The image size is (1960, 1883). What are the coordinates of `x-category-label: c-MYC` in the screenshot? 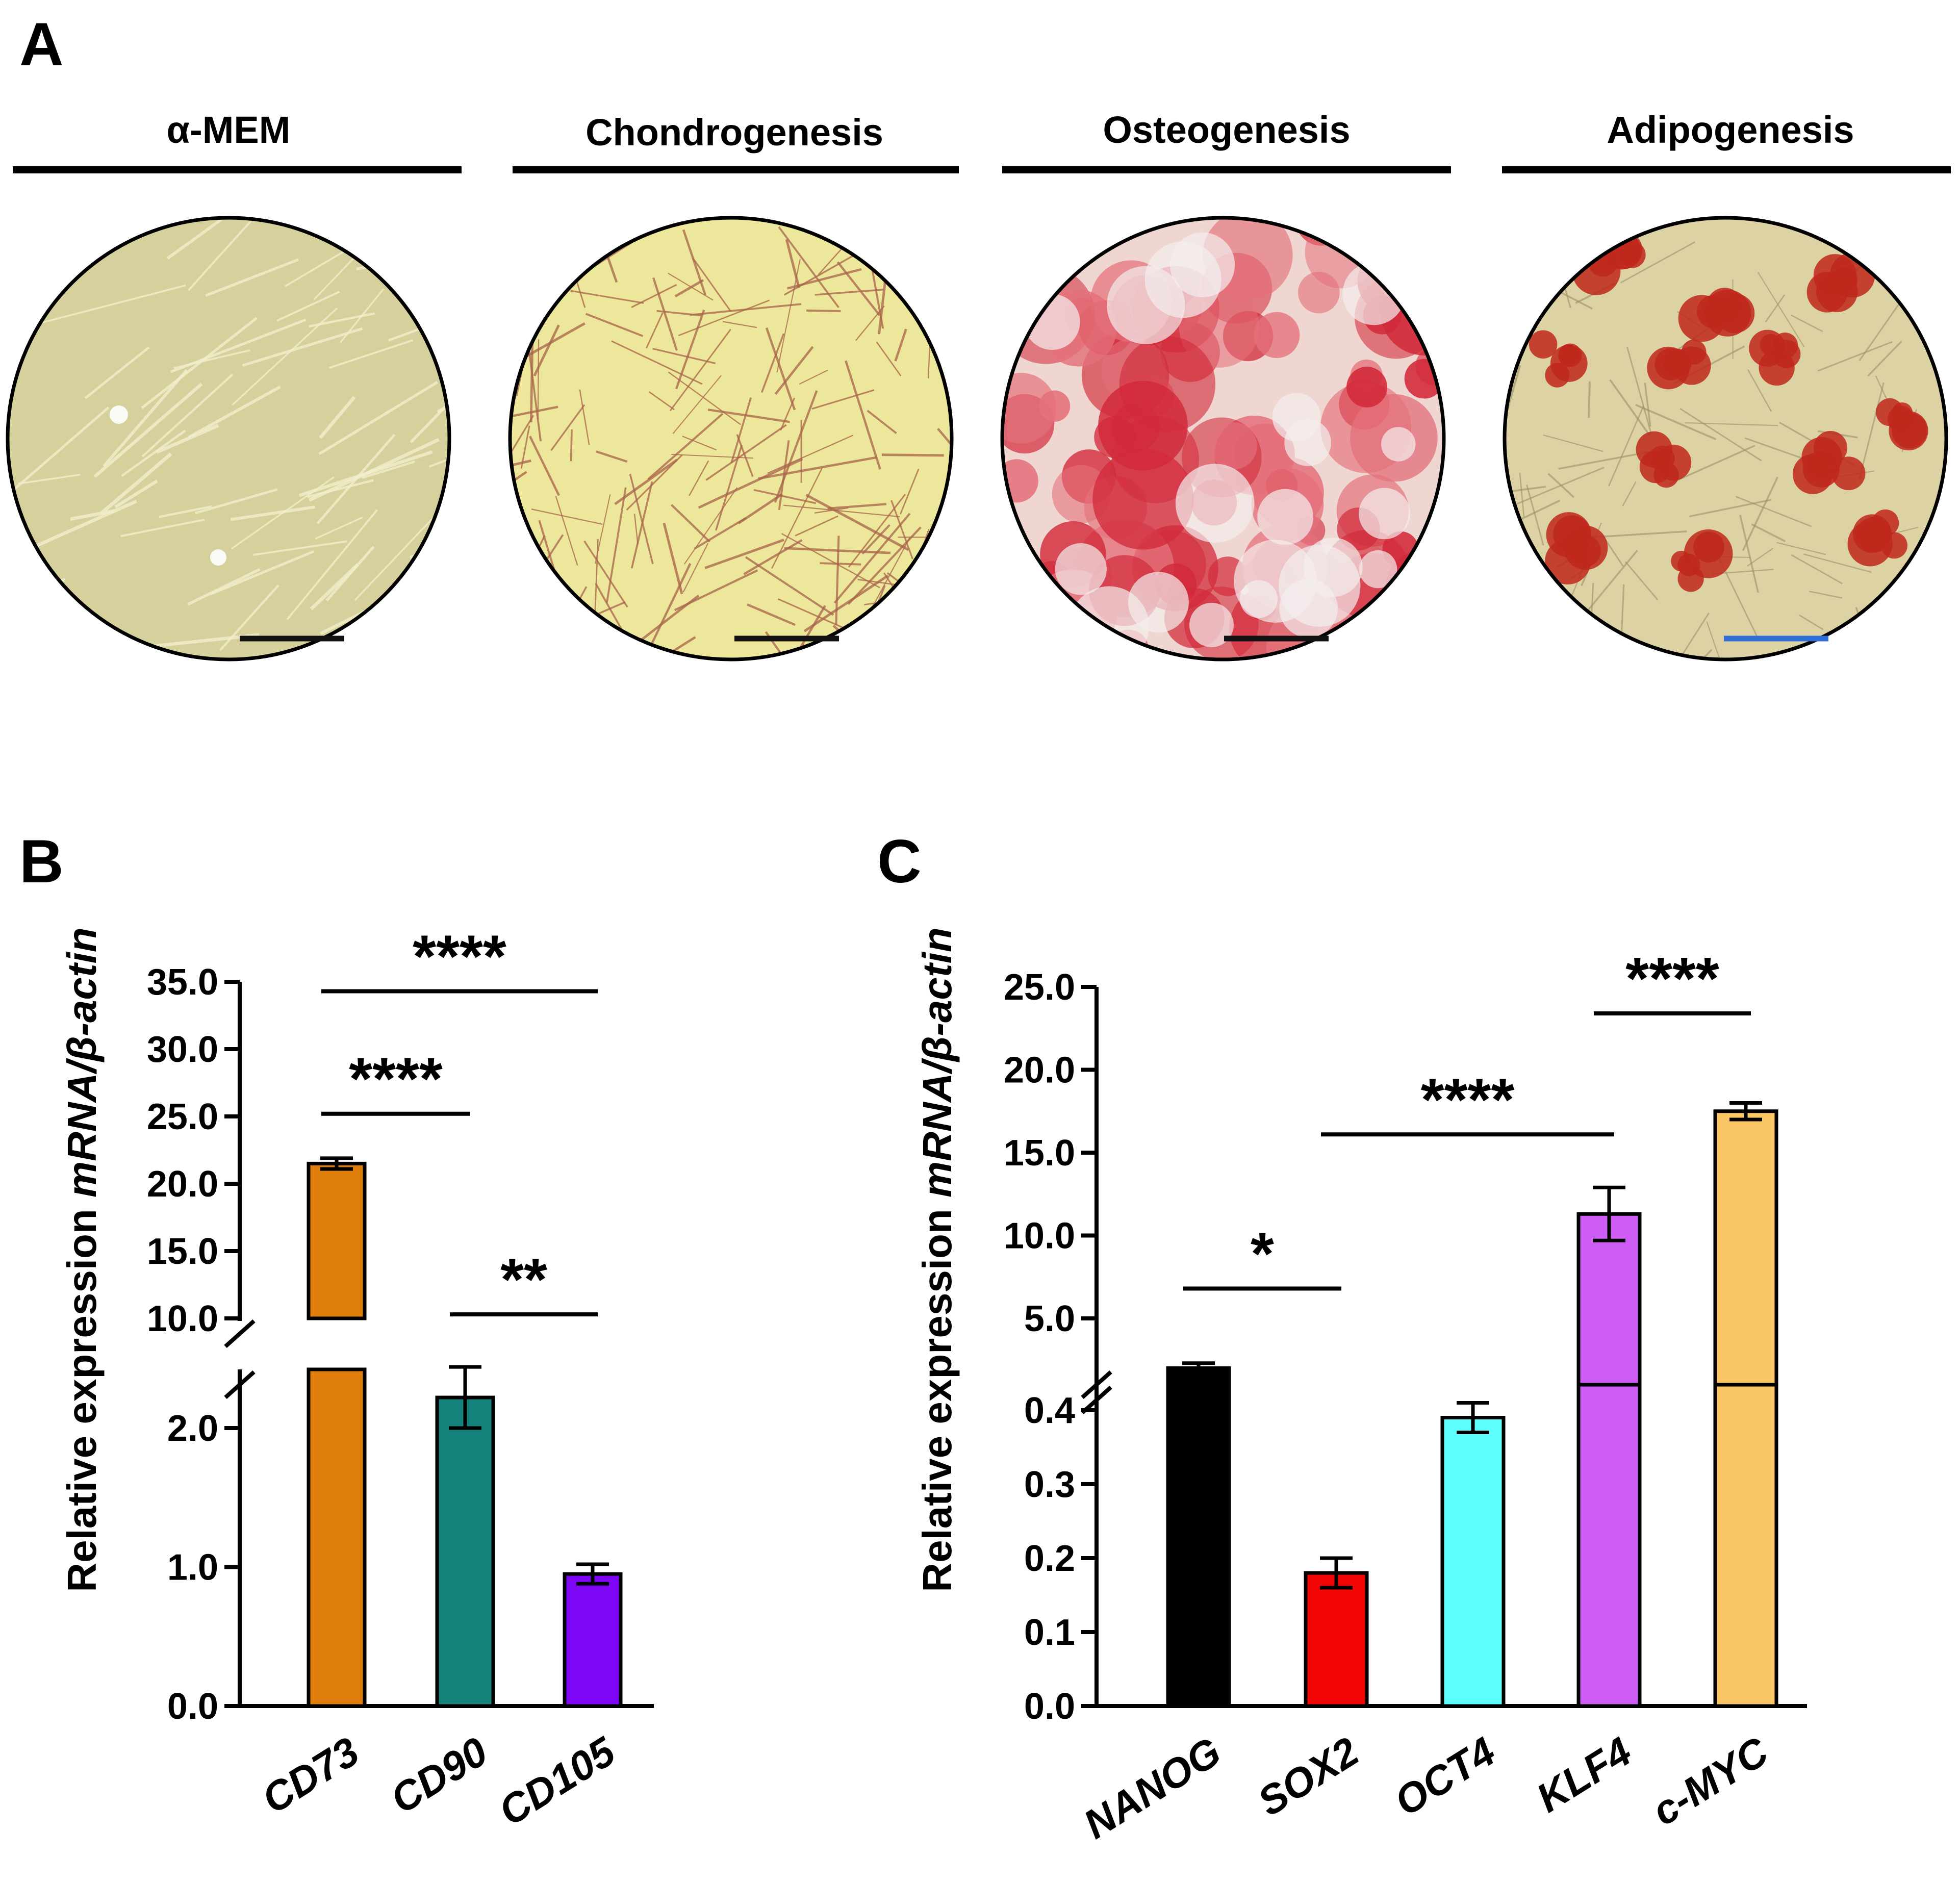 It's located at (1710, 1781).